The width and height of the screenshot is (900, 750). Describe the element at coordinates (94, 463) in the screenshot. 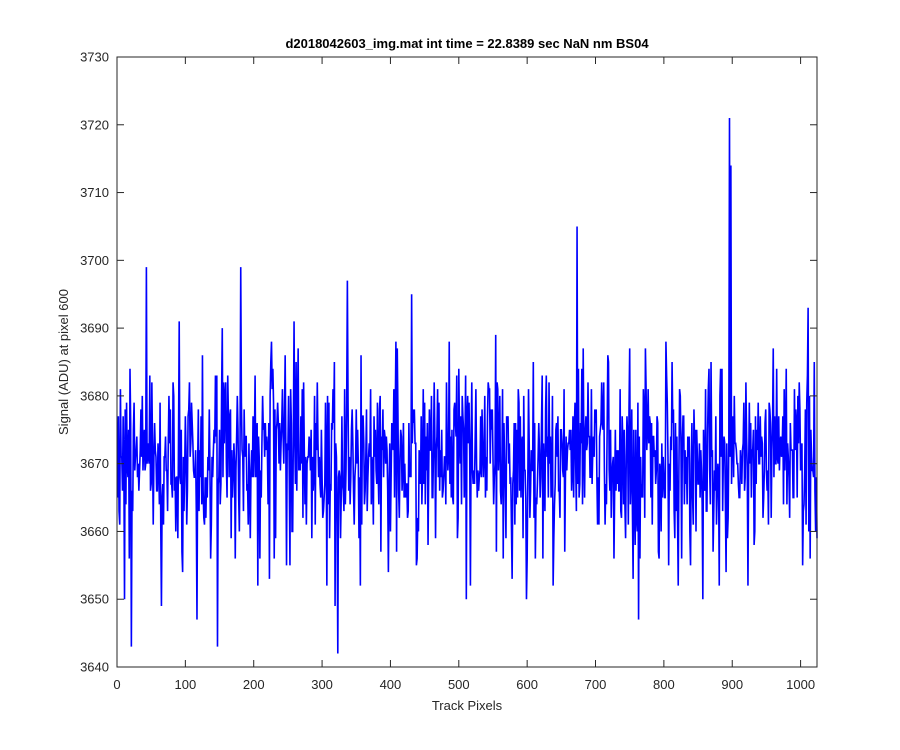

I see `y-tick-label: 3670` at that location.